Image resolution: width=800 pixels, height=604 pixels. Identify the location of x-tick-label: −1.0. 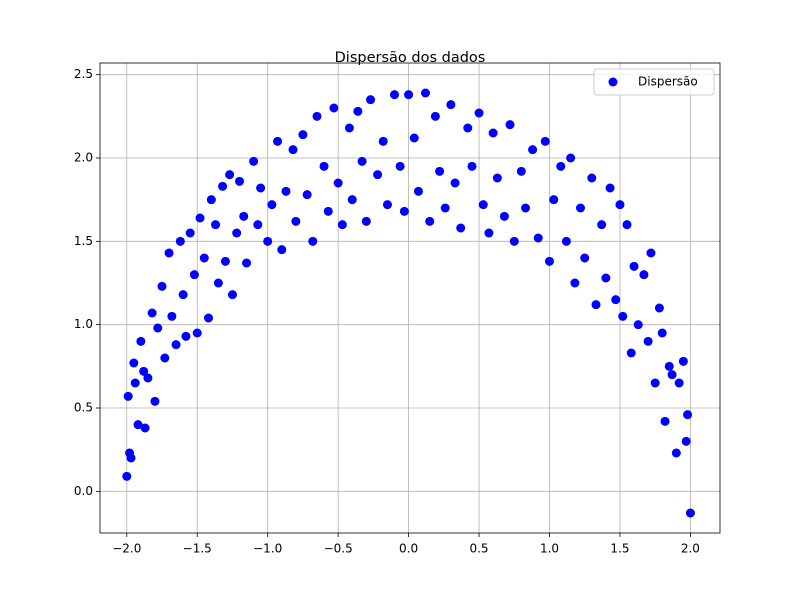
(267, 549).